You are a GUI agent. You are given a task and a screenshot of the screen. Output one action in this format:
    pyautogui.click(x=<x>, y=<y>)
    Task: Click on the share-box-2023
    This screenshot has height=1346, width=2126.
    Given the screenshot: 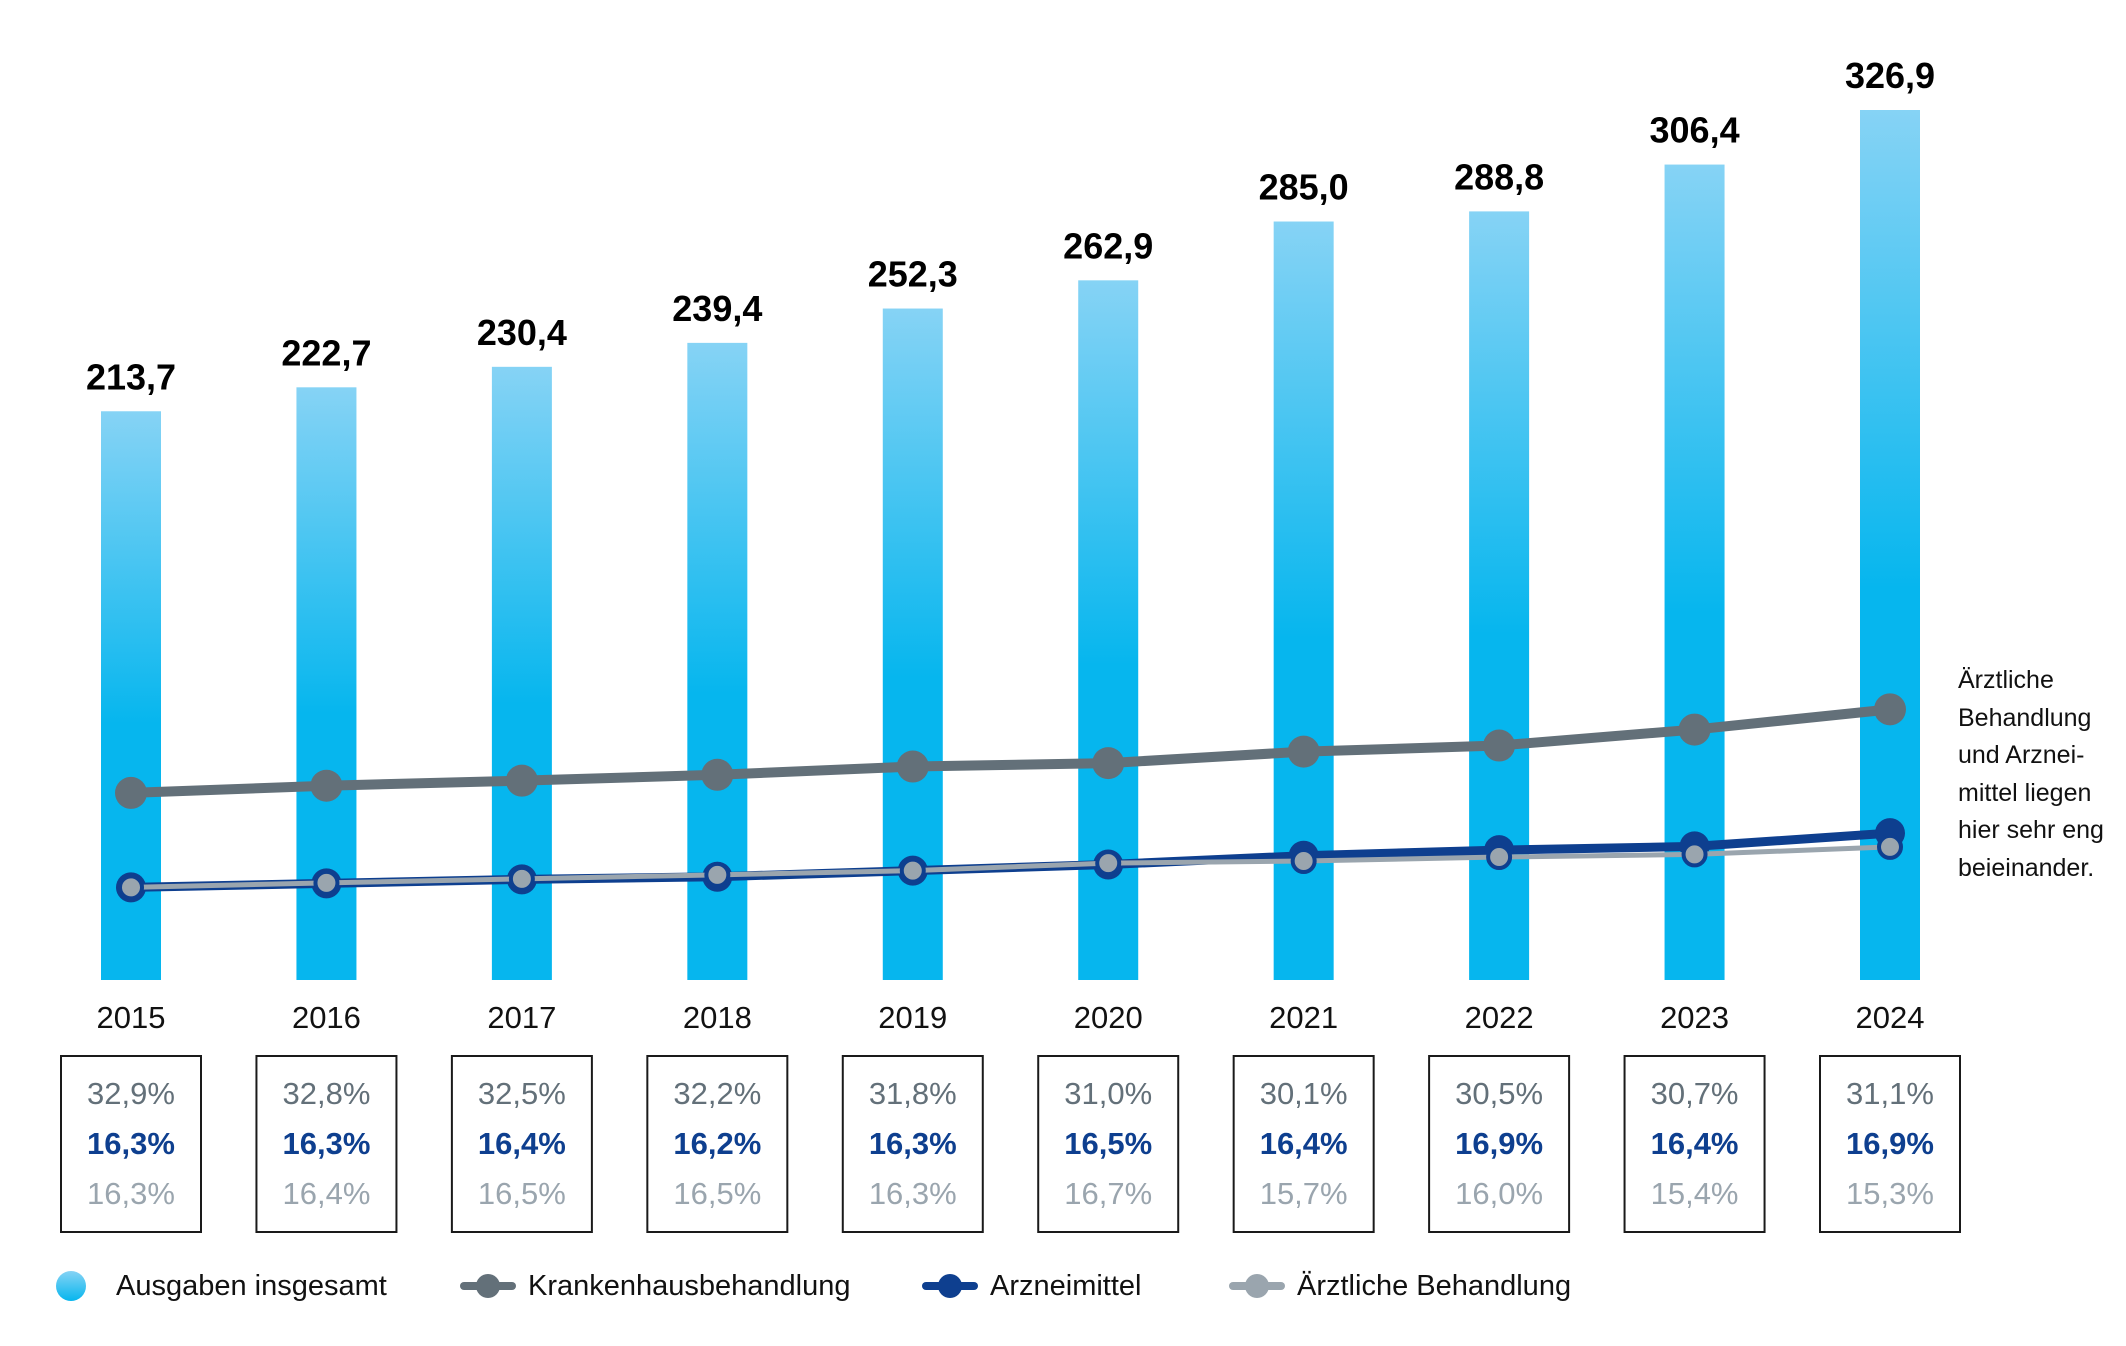 What is the action you would take?
    pyautogui.click(x=1694, y=1144)
    